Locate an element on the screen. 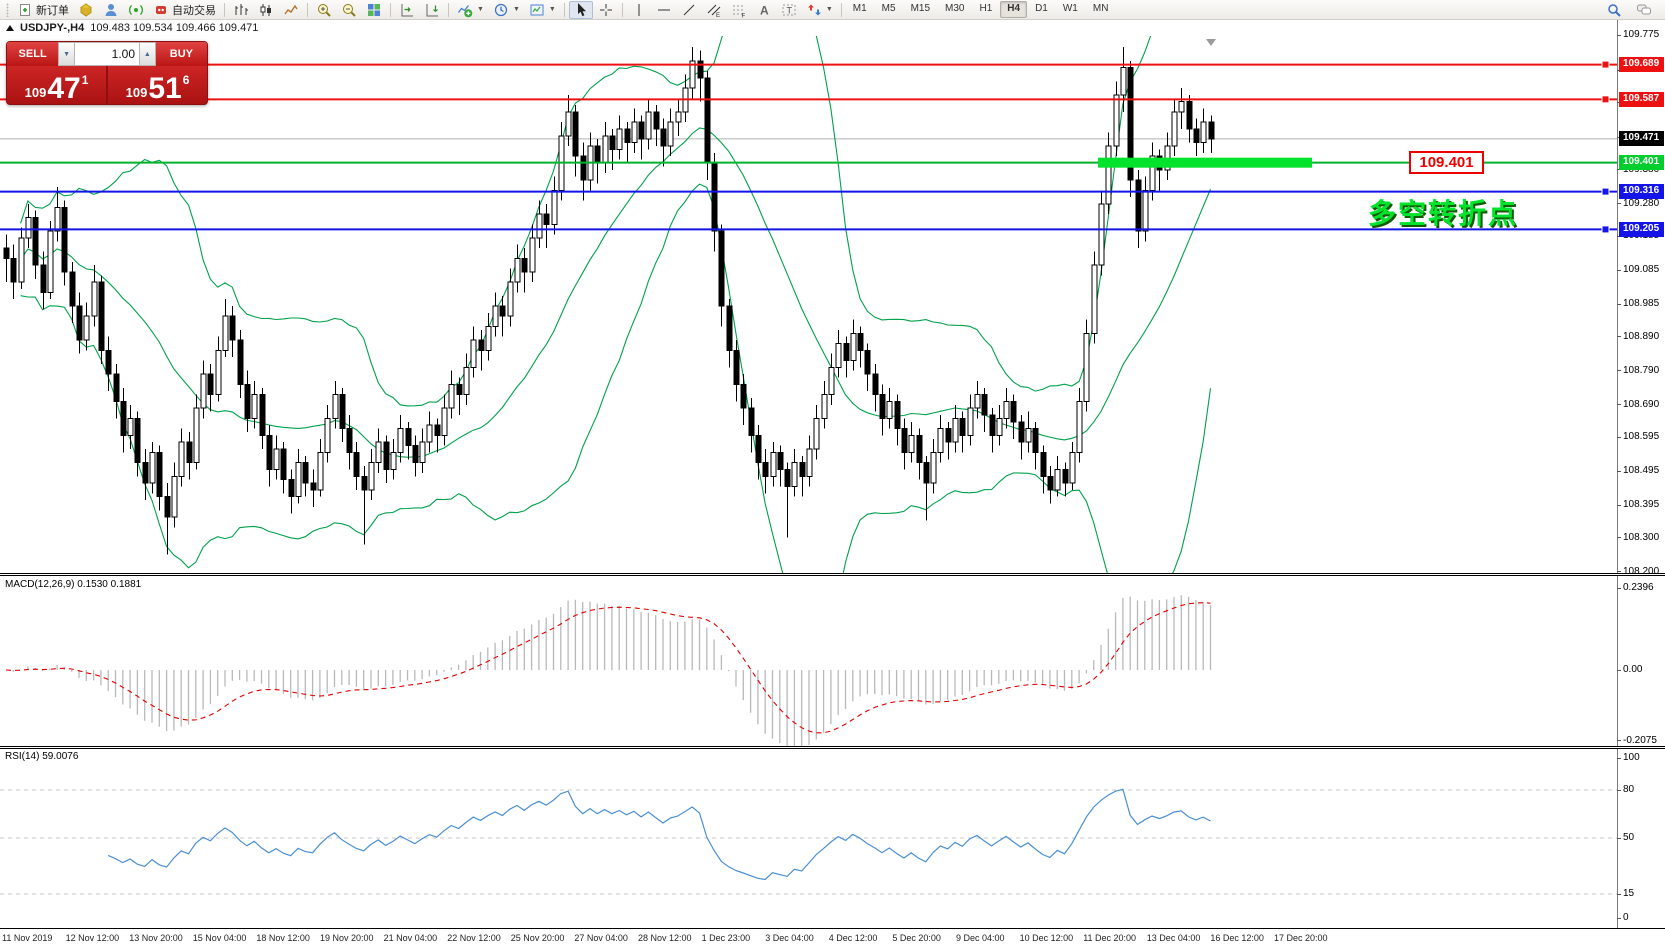  time-axis-label: 27 Nov 04:00 is located at coordinates (601, 938).